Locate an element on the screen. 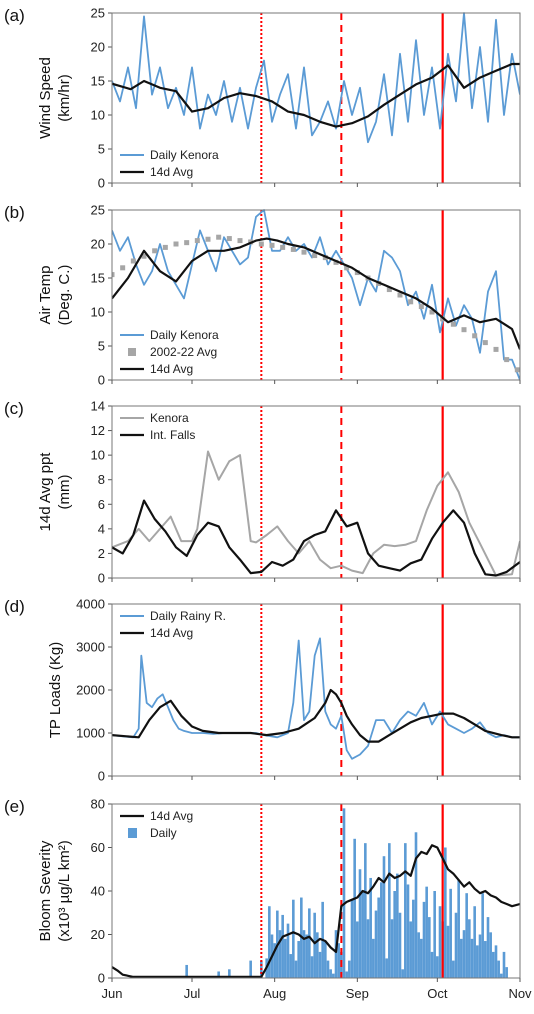 This screenshot has height=1014, width=534. y-axis-label: TP Loads (Kg) is located at coordinates (55, 690).